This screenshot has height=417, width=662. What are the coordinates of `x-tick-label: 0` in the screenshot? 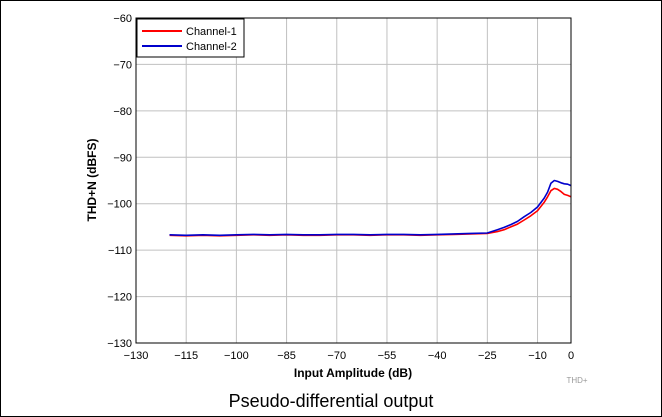 It's located at (571, 356).